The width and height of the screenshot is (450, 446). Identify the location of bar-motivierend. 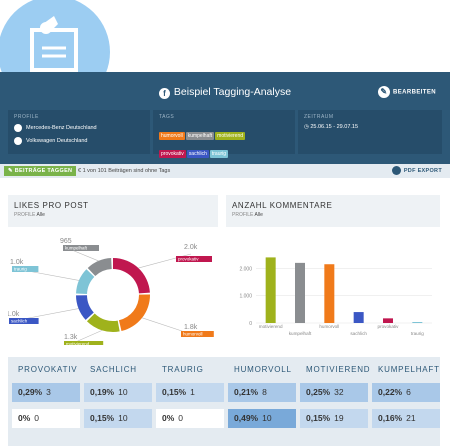
(270, 290).